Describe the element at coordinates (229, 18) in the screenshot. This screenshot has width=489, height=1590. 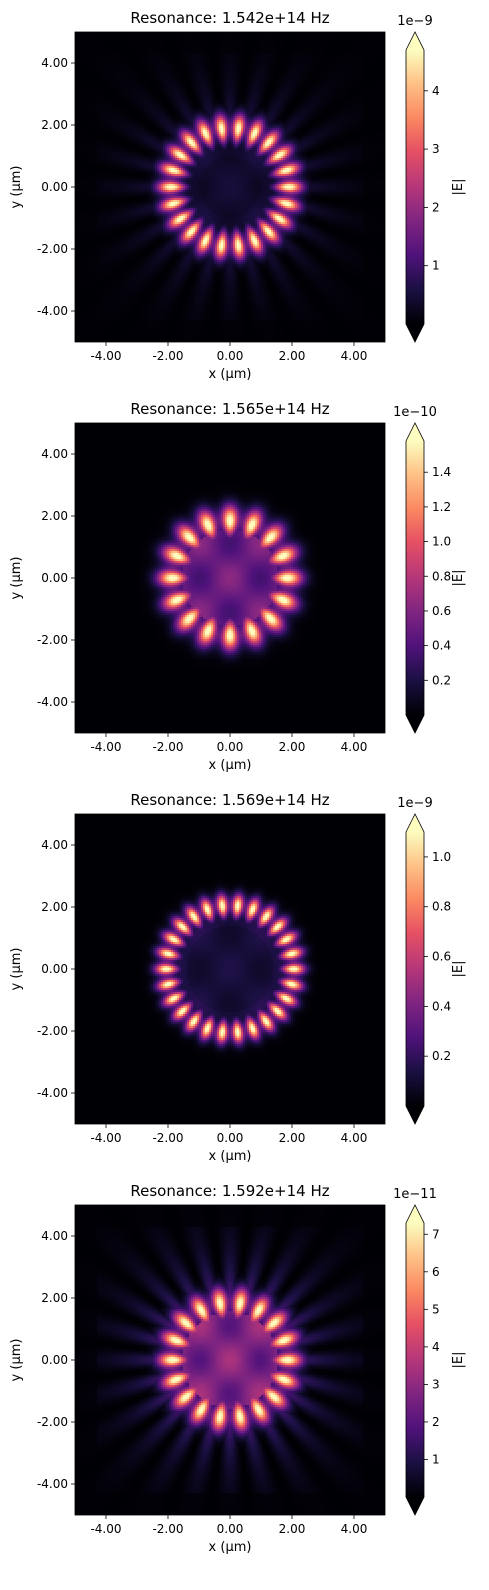
I see `panel-title: Resonance: 1.542e+14 Hz` at that location.